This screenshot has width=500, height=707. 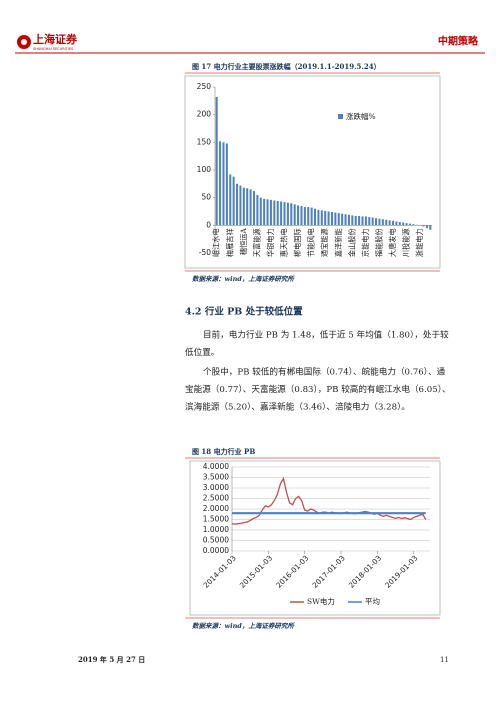 I want to click on logo-text: 上海证券, so click(x=55, y=39).